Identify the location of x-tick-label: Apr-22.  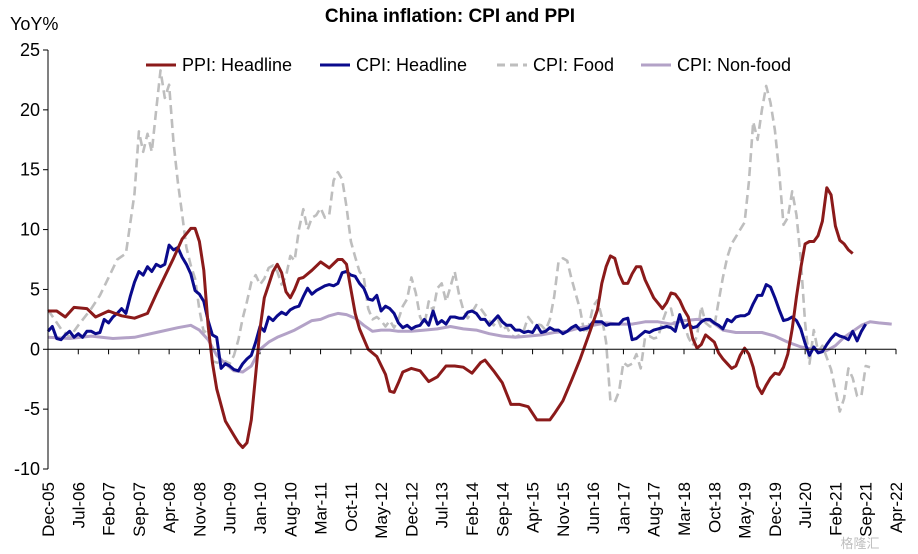
(896, 507).